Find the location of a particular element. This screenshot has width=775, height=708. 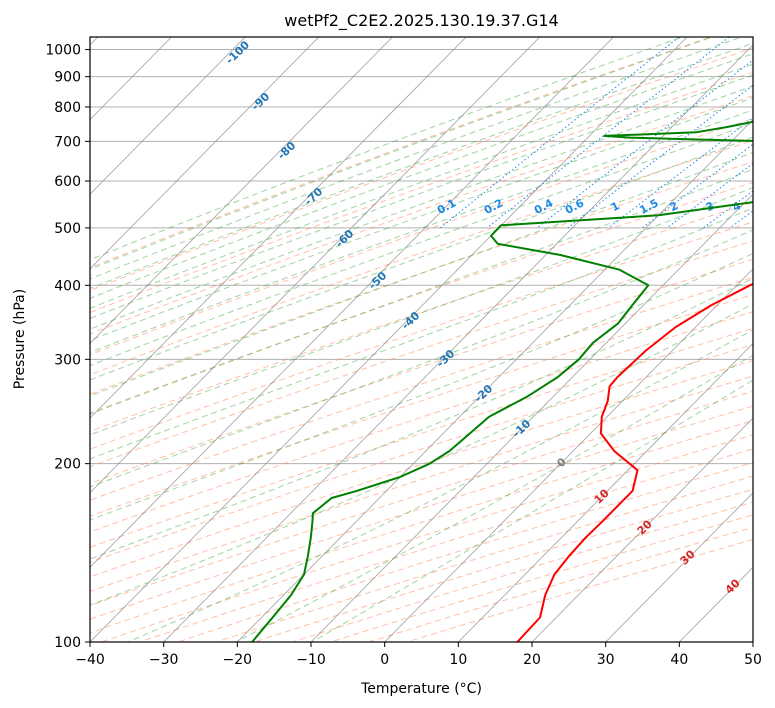

x-tick-label: −10 is located at coordinates (311, 660).